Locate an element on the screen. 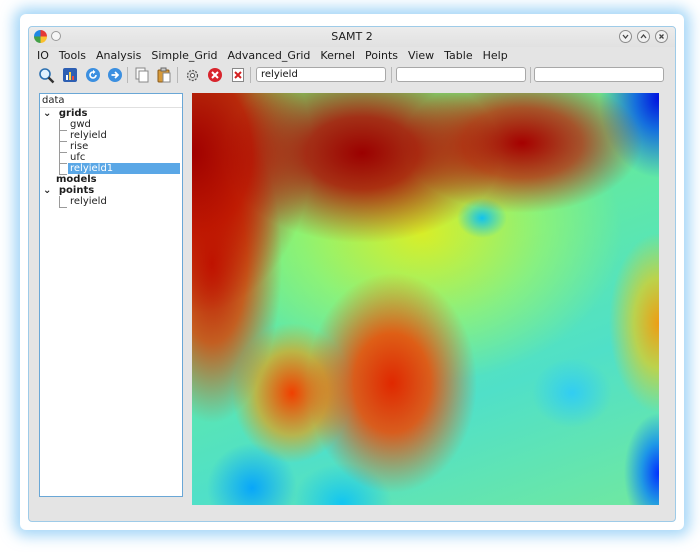 This screenshot has height=552, width=700. close-button is located at coordinates (661, 36).